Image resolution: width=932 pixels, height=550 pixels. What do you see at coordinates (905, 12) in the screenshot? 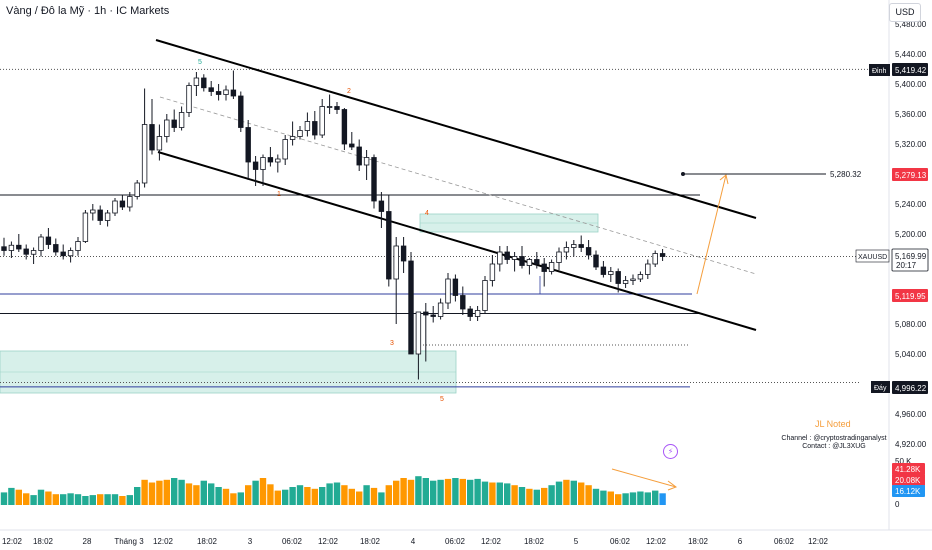
I see `currency-button: USD` at bounding box center [905, 12].